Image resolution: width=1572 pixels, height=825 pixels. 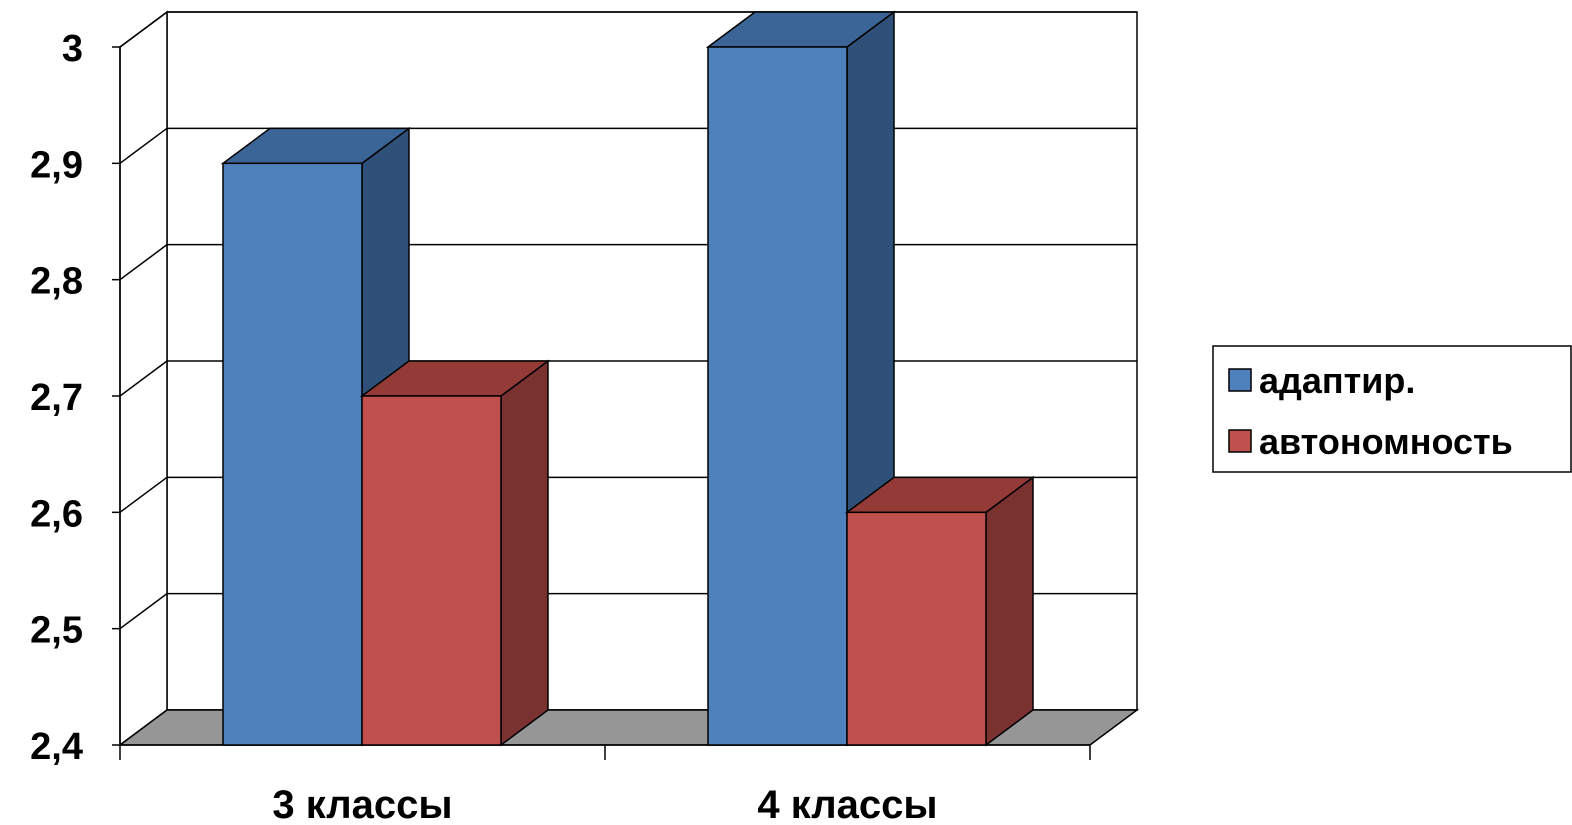 What do you see at coordinates (916, 628) in the screenshot?
I see `bar-1-1-front` at bounding box center [916, 628].